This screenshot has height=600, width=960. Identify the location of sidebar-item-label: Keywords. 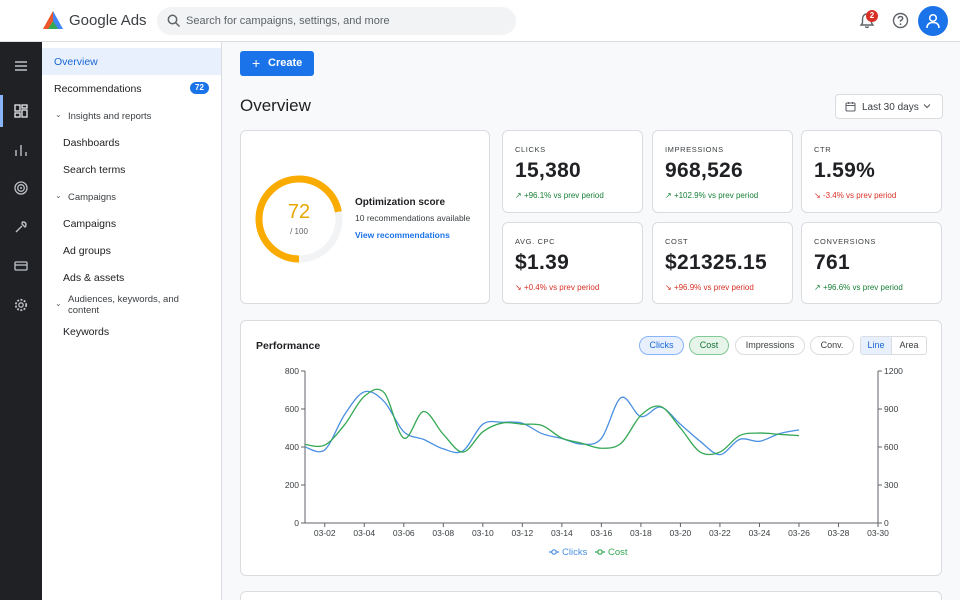
(86, 332).